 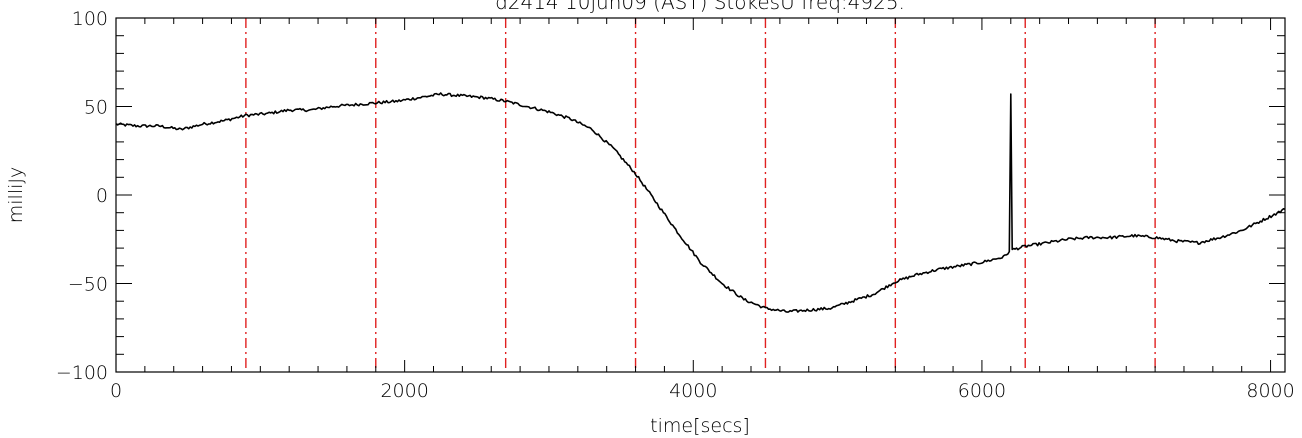 I want to click on x-tick-label-3: 6000, so click(x=982, y=391).